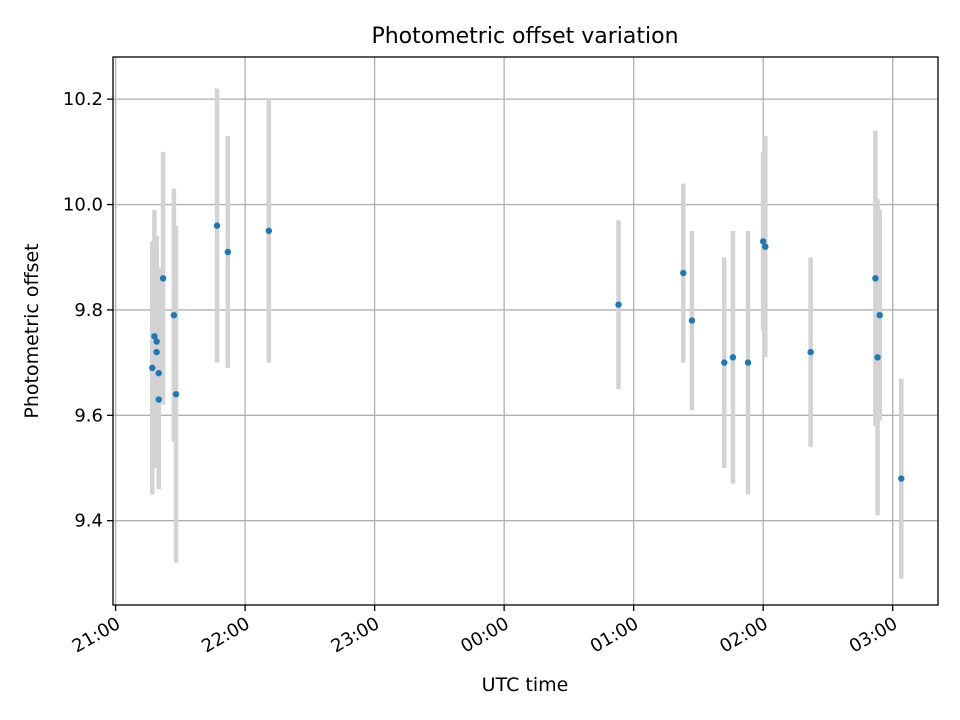 The image size is (960, 720). What do you see at coordinates (88, 521) in the screenshot?
I see `y-tick-label: 9.4` at bounding box center [88, 521].